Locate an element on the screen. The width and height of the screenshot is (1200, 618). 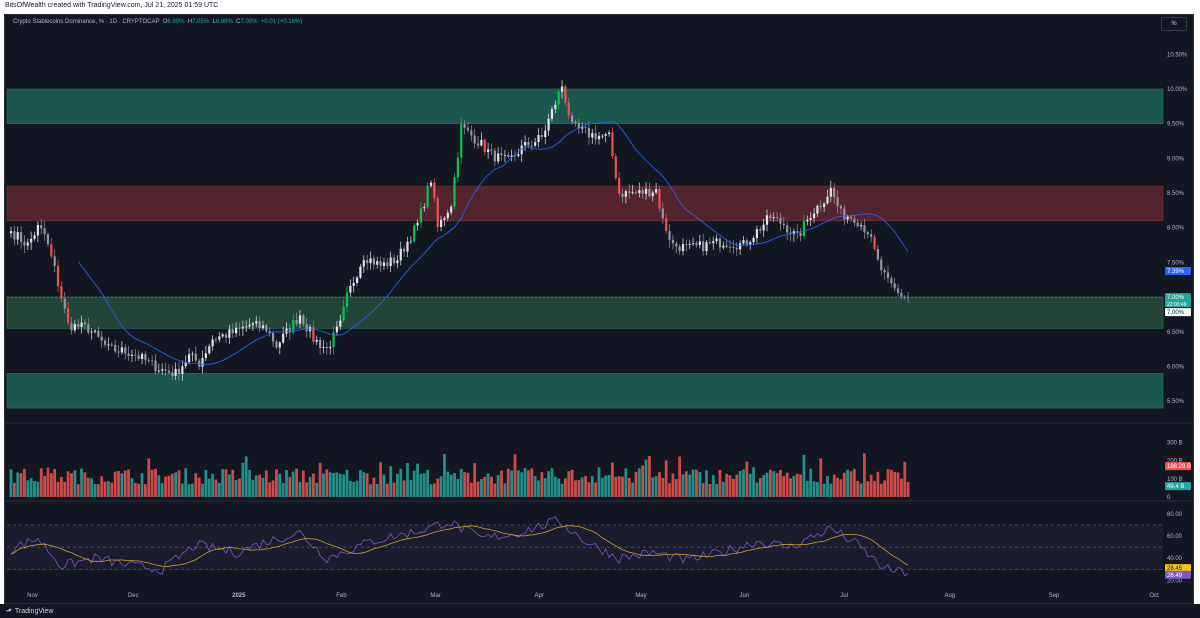
last-price-badge-countdown: 22:00:49 is located at coordinates (1177, 305).